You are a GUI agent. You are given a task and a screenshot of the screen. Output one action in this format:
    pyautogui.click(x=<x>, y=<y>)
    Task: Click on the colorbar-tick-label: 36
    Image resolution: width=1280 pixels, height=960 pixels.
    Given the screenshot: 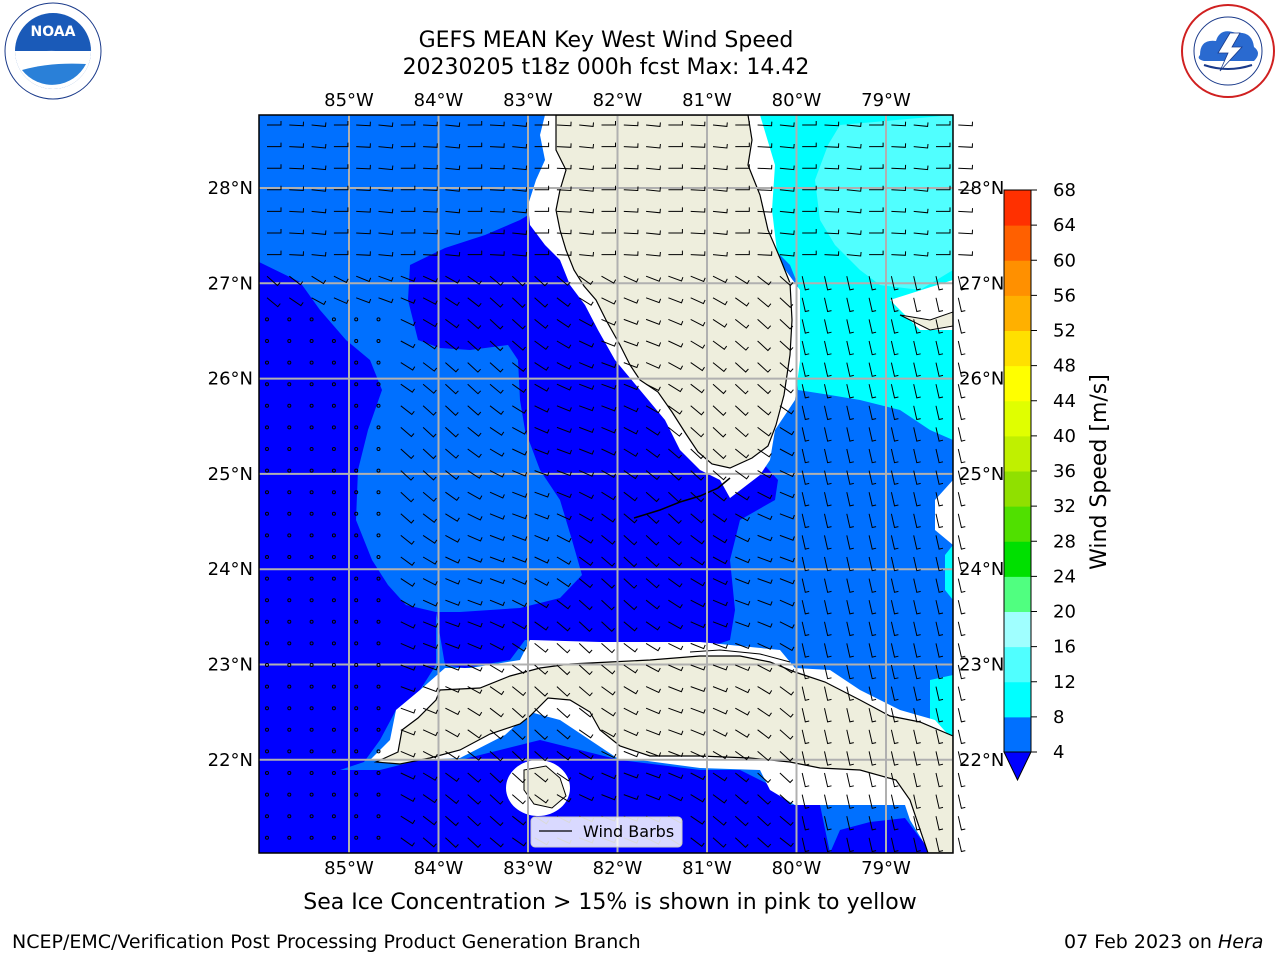 What is the action you would take?
    pyautogui.click(x=1064, y=471)
    